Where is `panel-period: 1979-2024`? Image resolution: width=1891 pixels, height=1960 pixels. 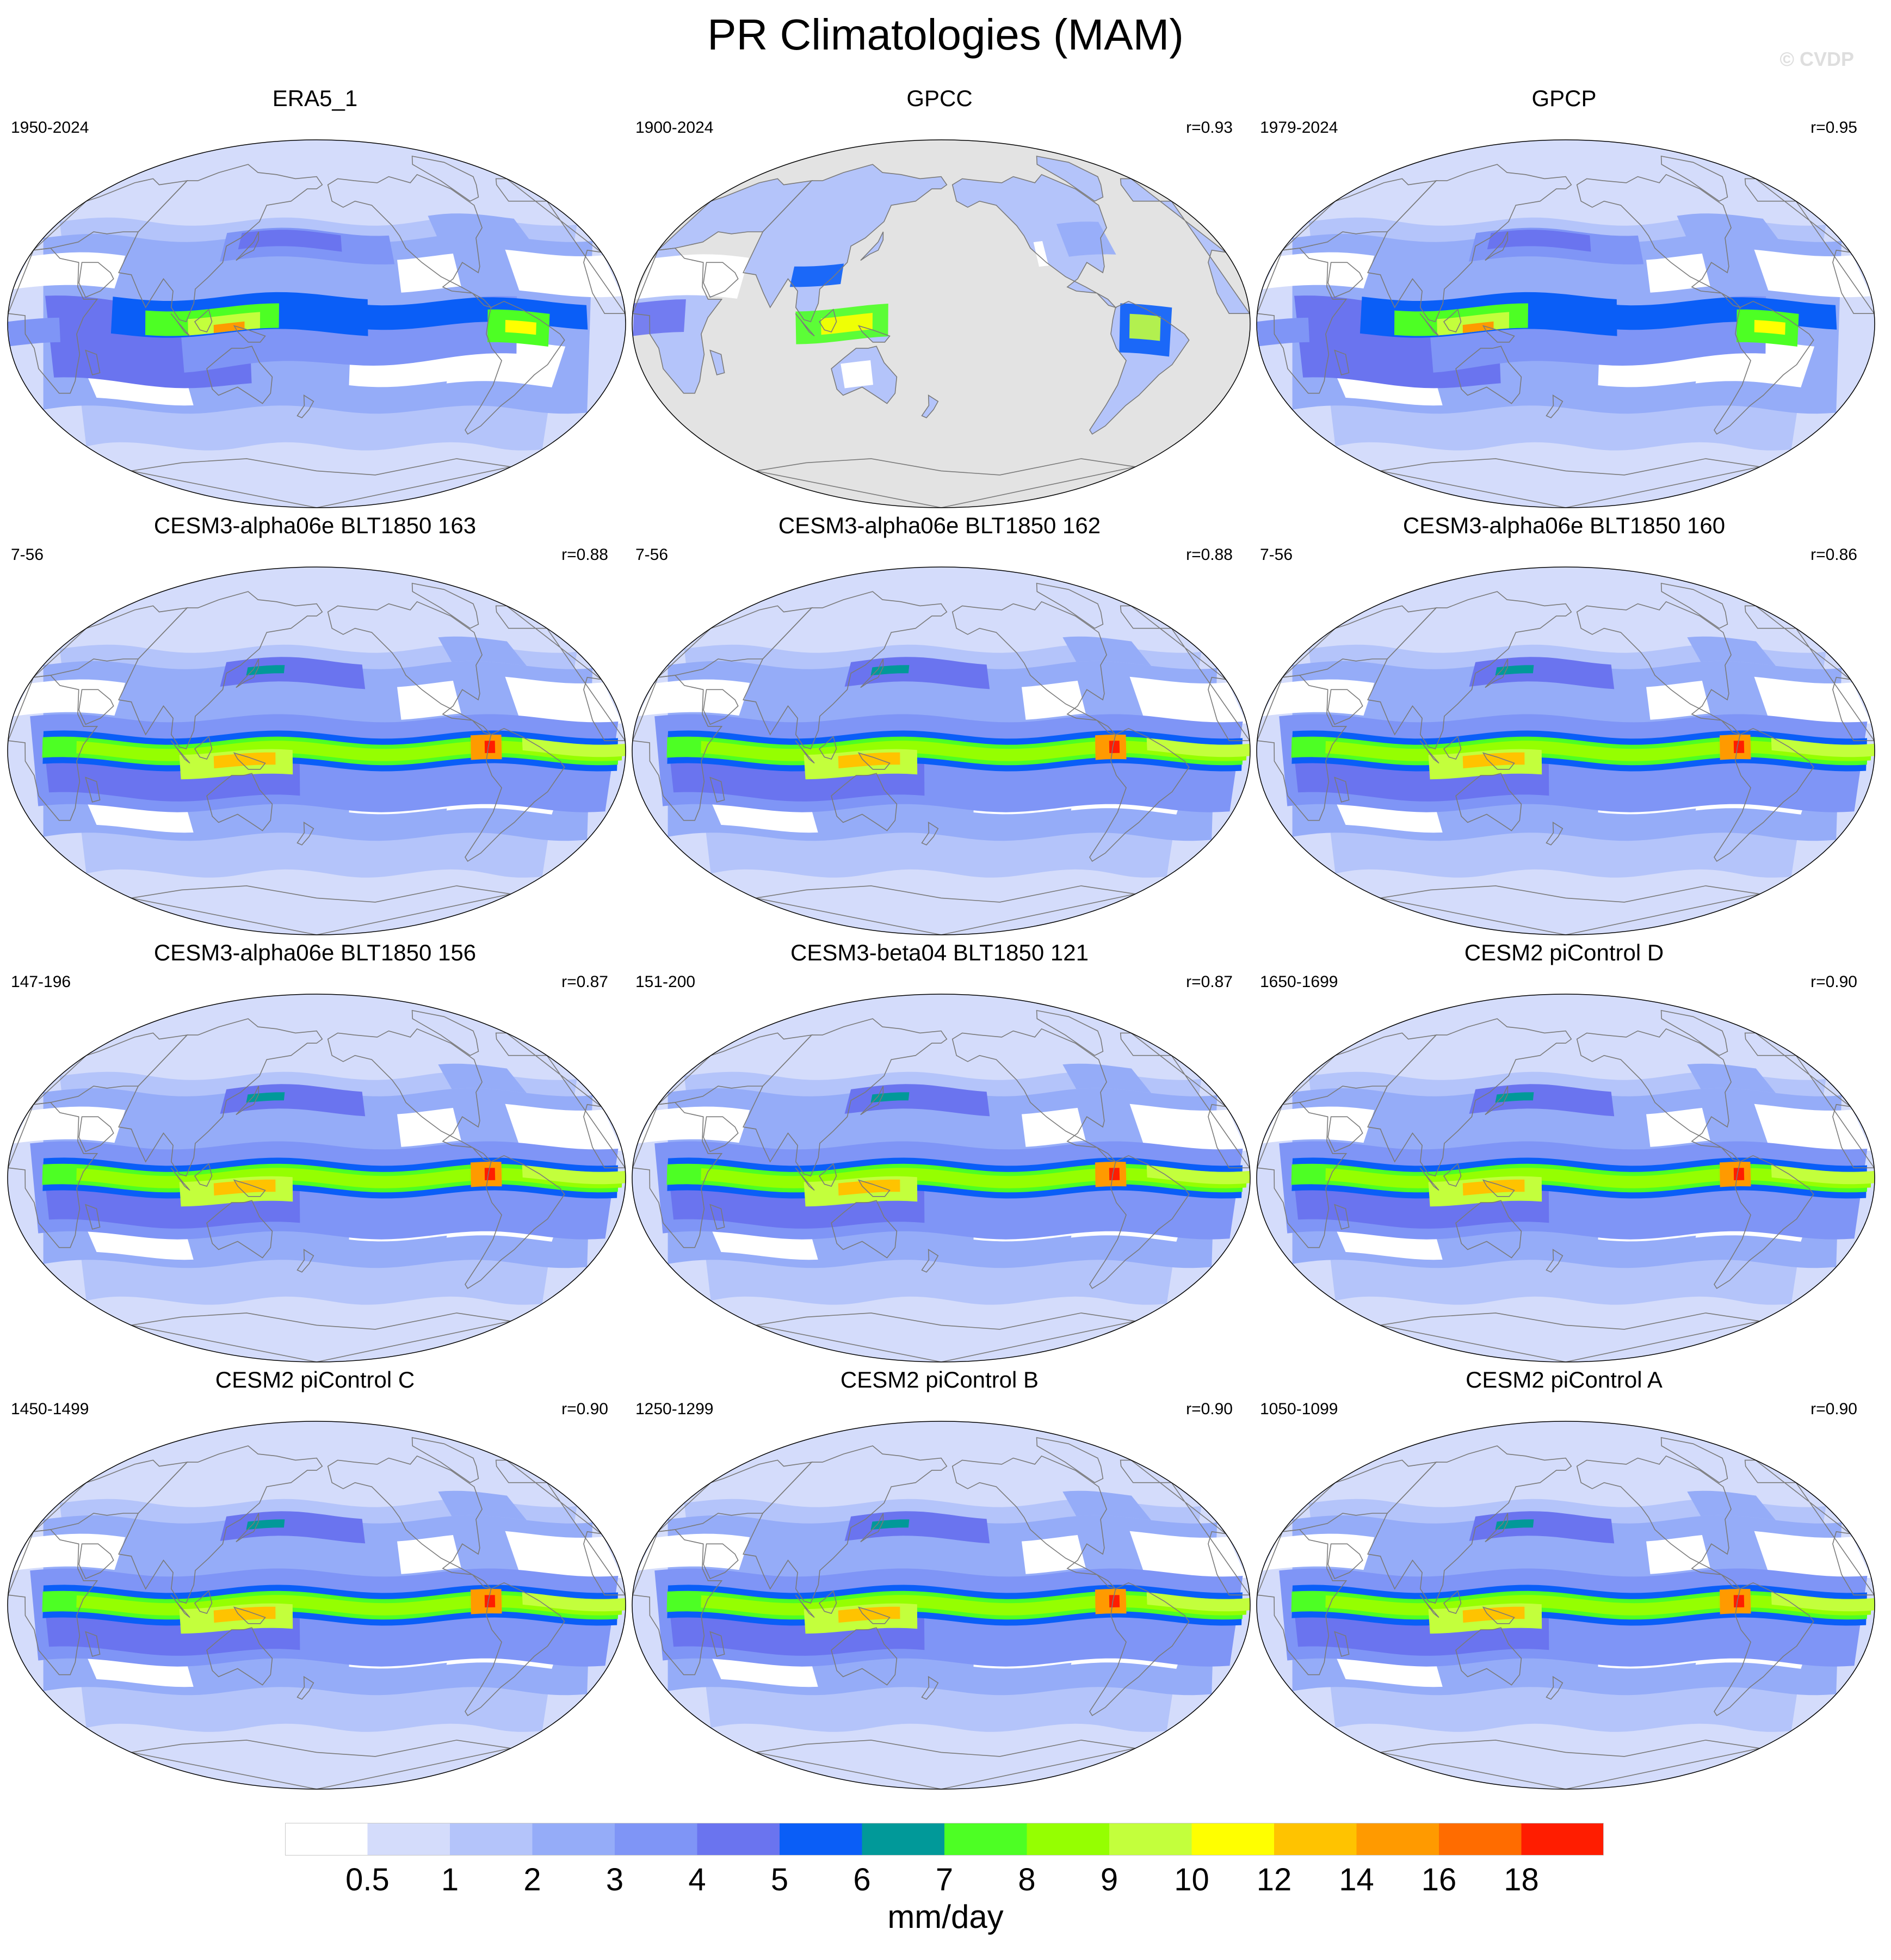 panel-period: 1979-2024 is located at coordinates (1299, 128).